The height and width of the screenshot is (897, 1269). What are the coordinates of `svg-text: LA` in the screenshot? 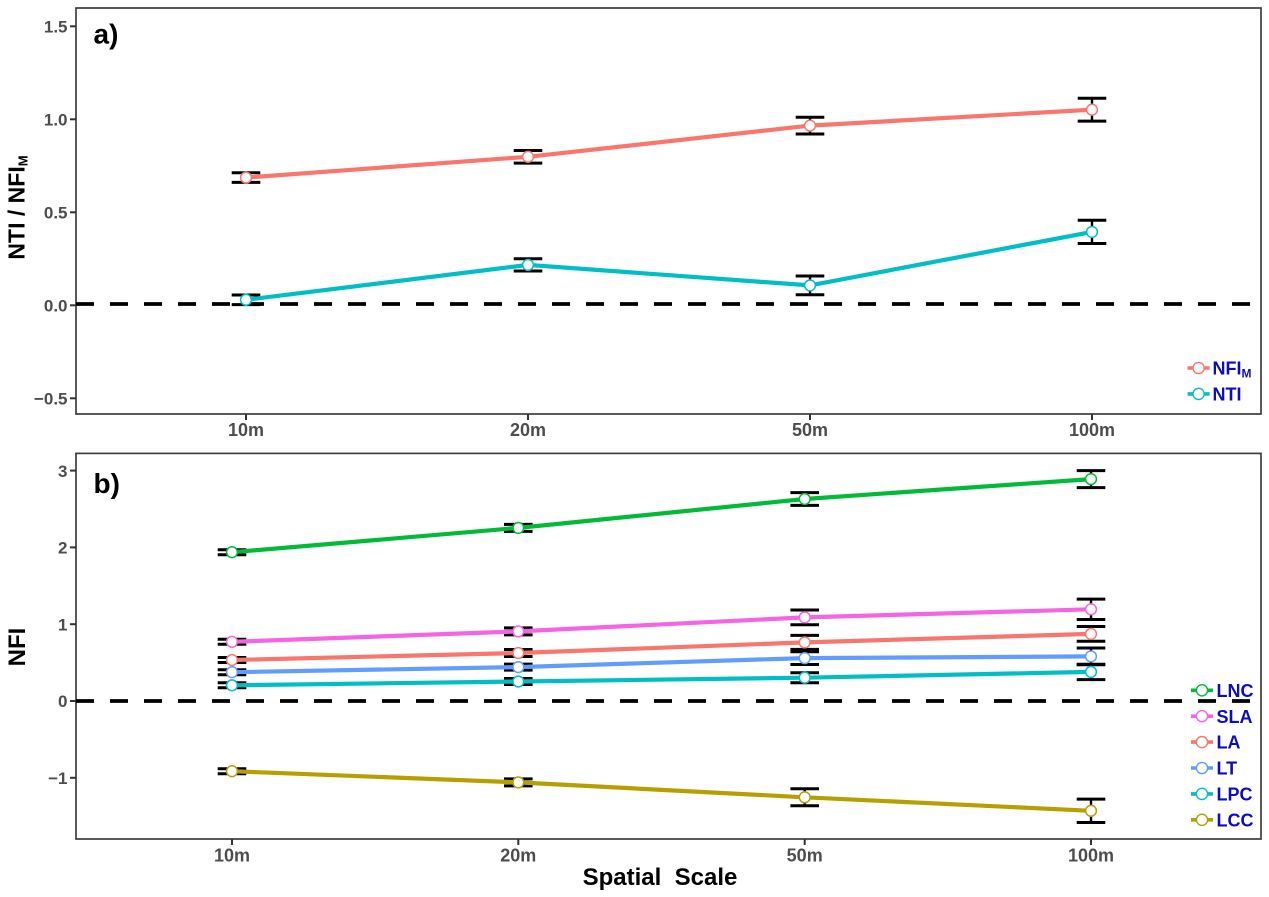 It's located at (1229, 743).